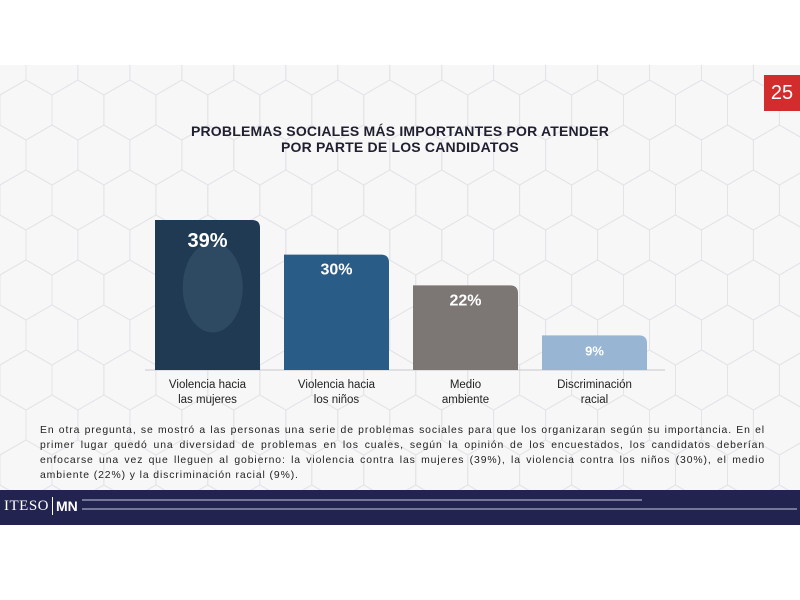 Image resolution: width=800 pixels, height=600 pixels. I want to click on iteso-mn-logo: ITESO MN, so click(41, 506).